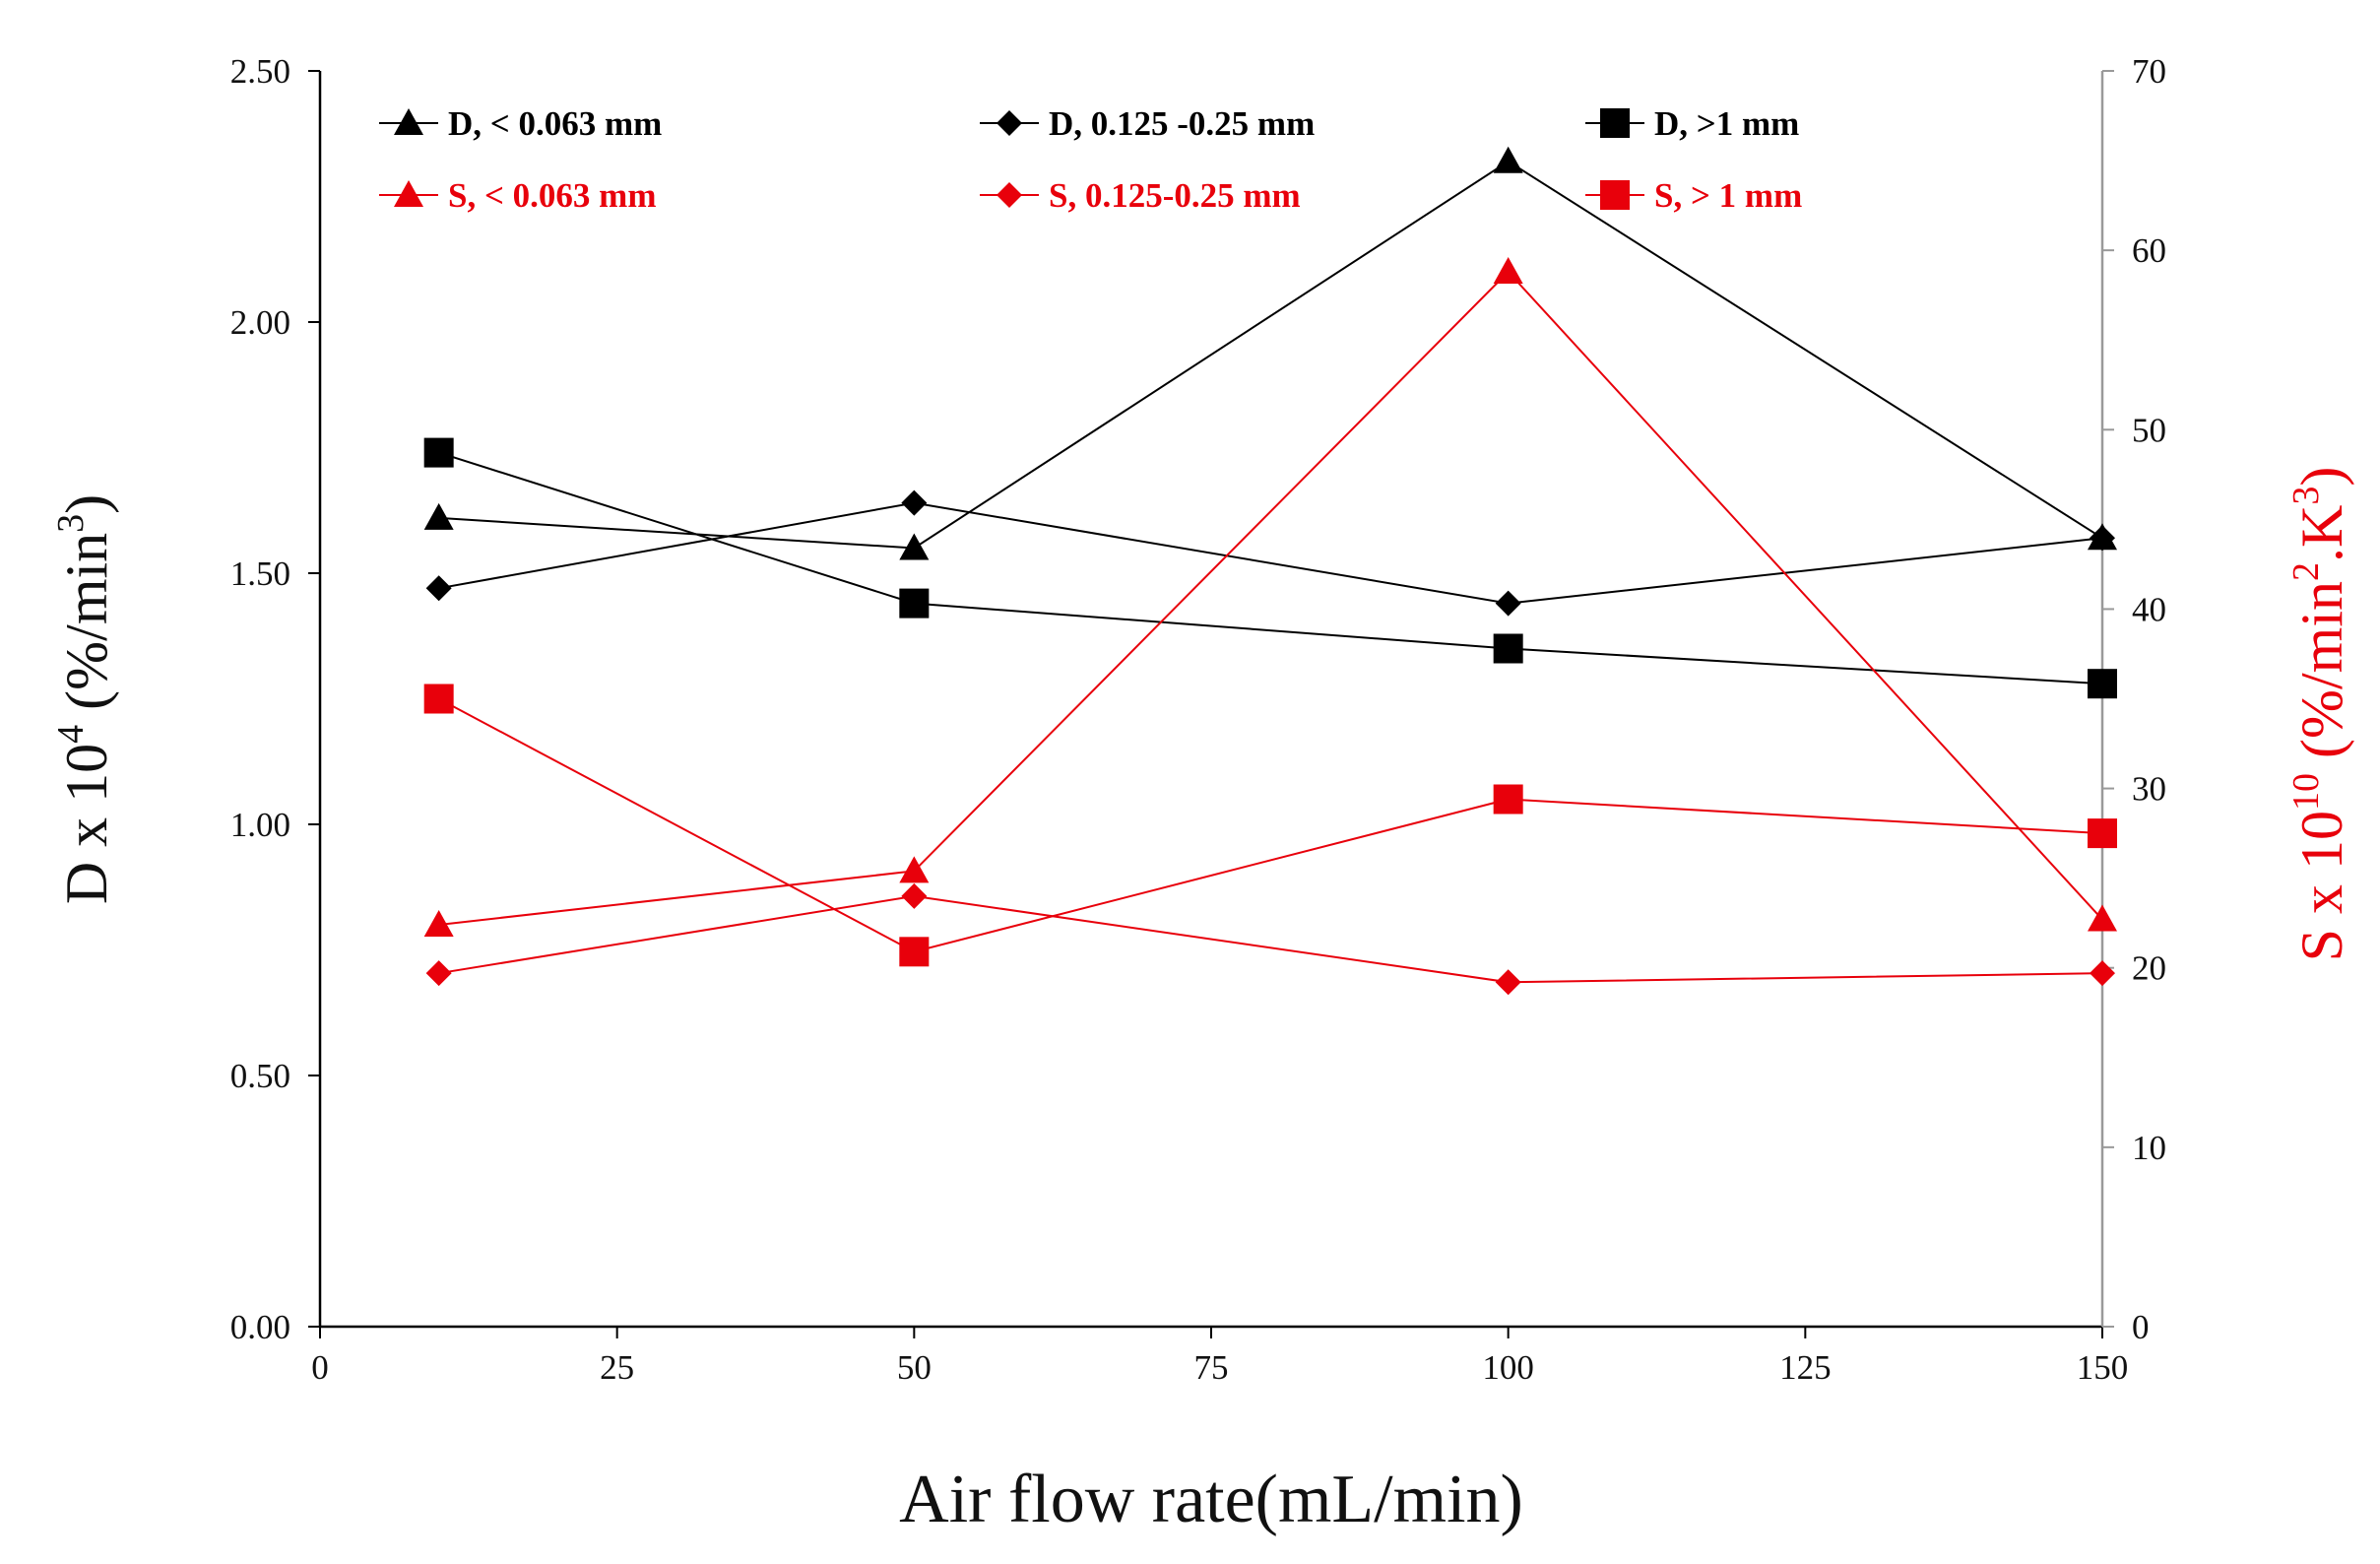 The height and width of the screenshot is (1564, 2380). I want to click on right-y-axis-label: S x 1010 (%/min2.K3), so click(2319, 714).